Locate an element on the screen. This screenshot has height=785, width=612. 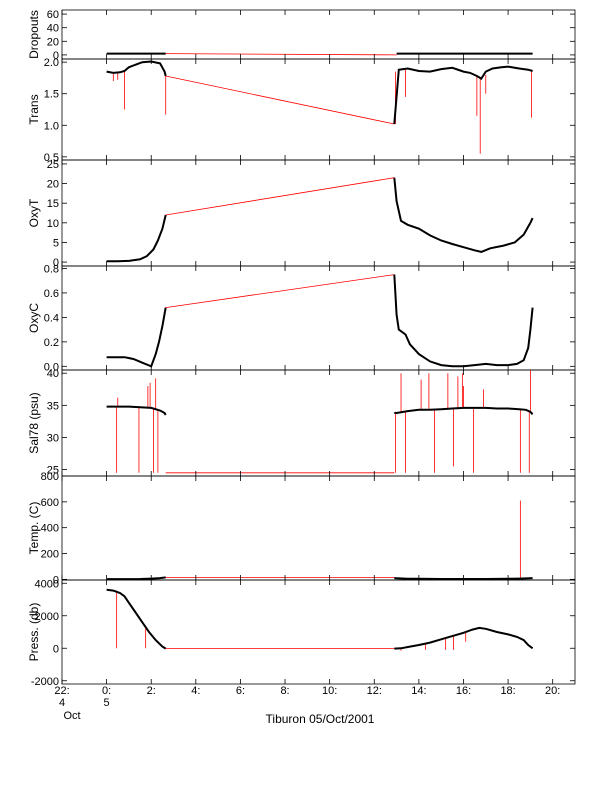
y-tick-label: -2000 is located at coordinates (45, 682).